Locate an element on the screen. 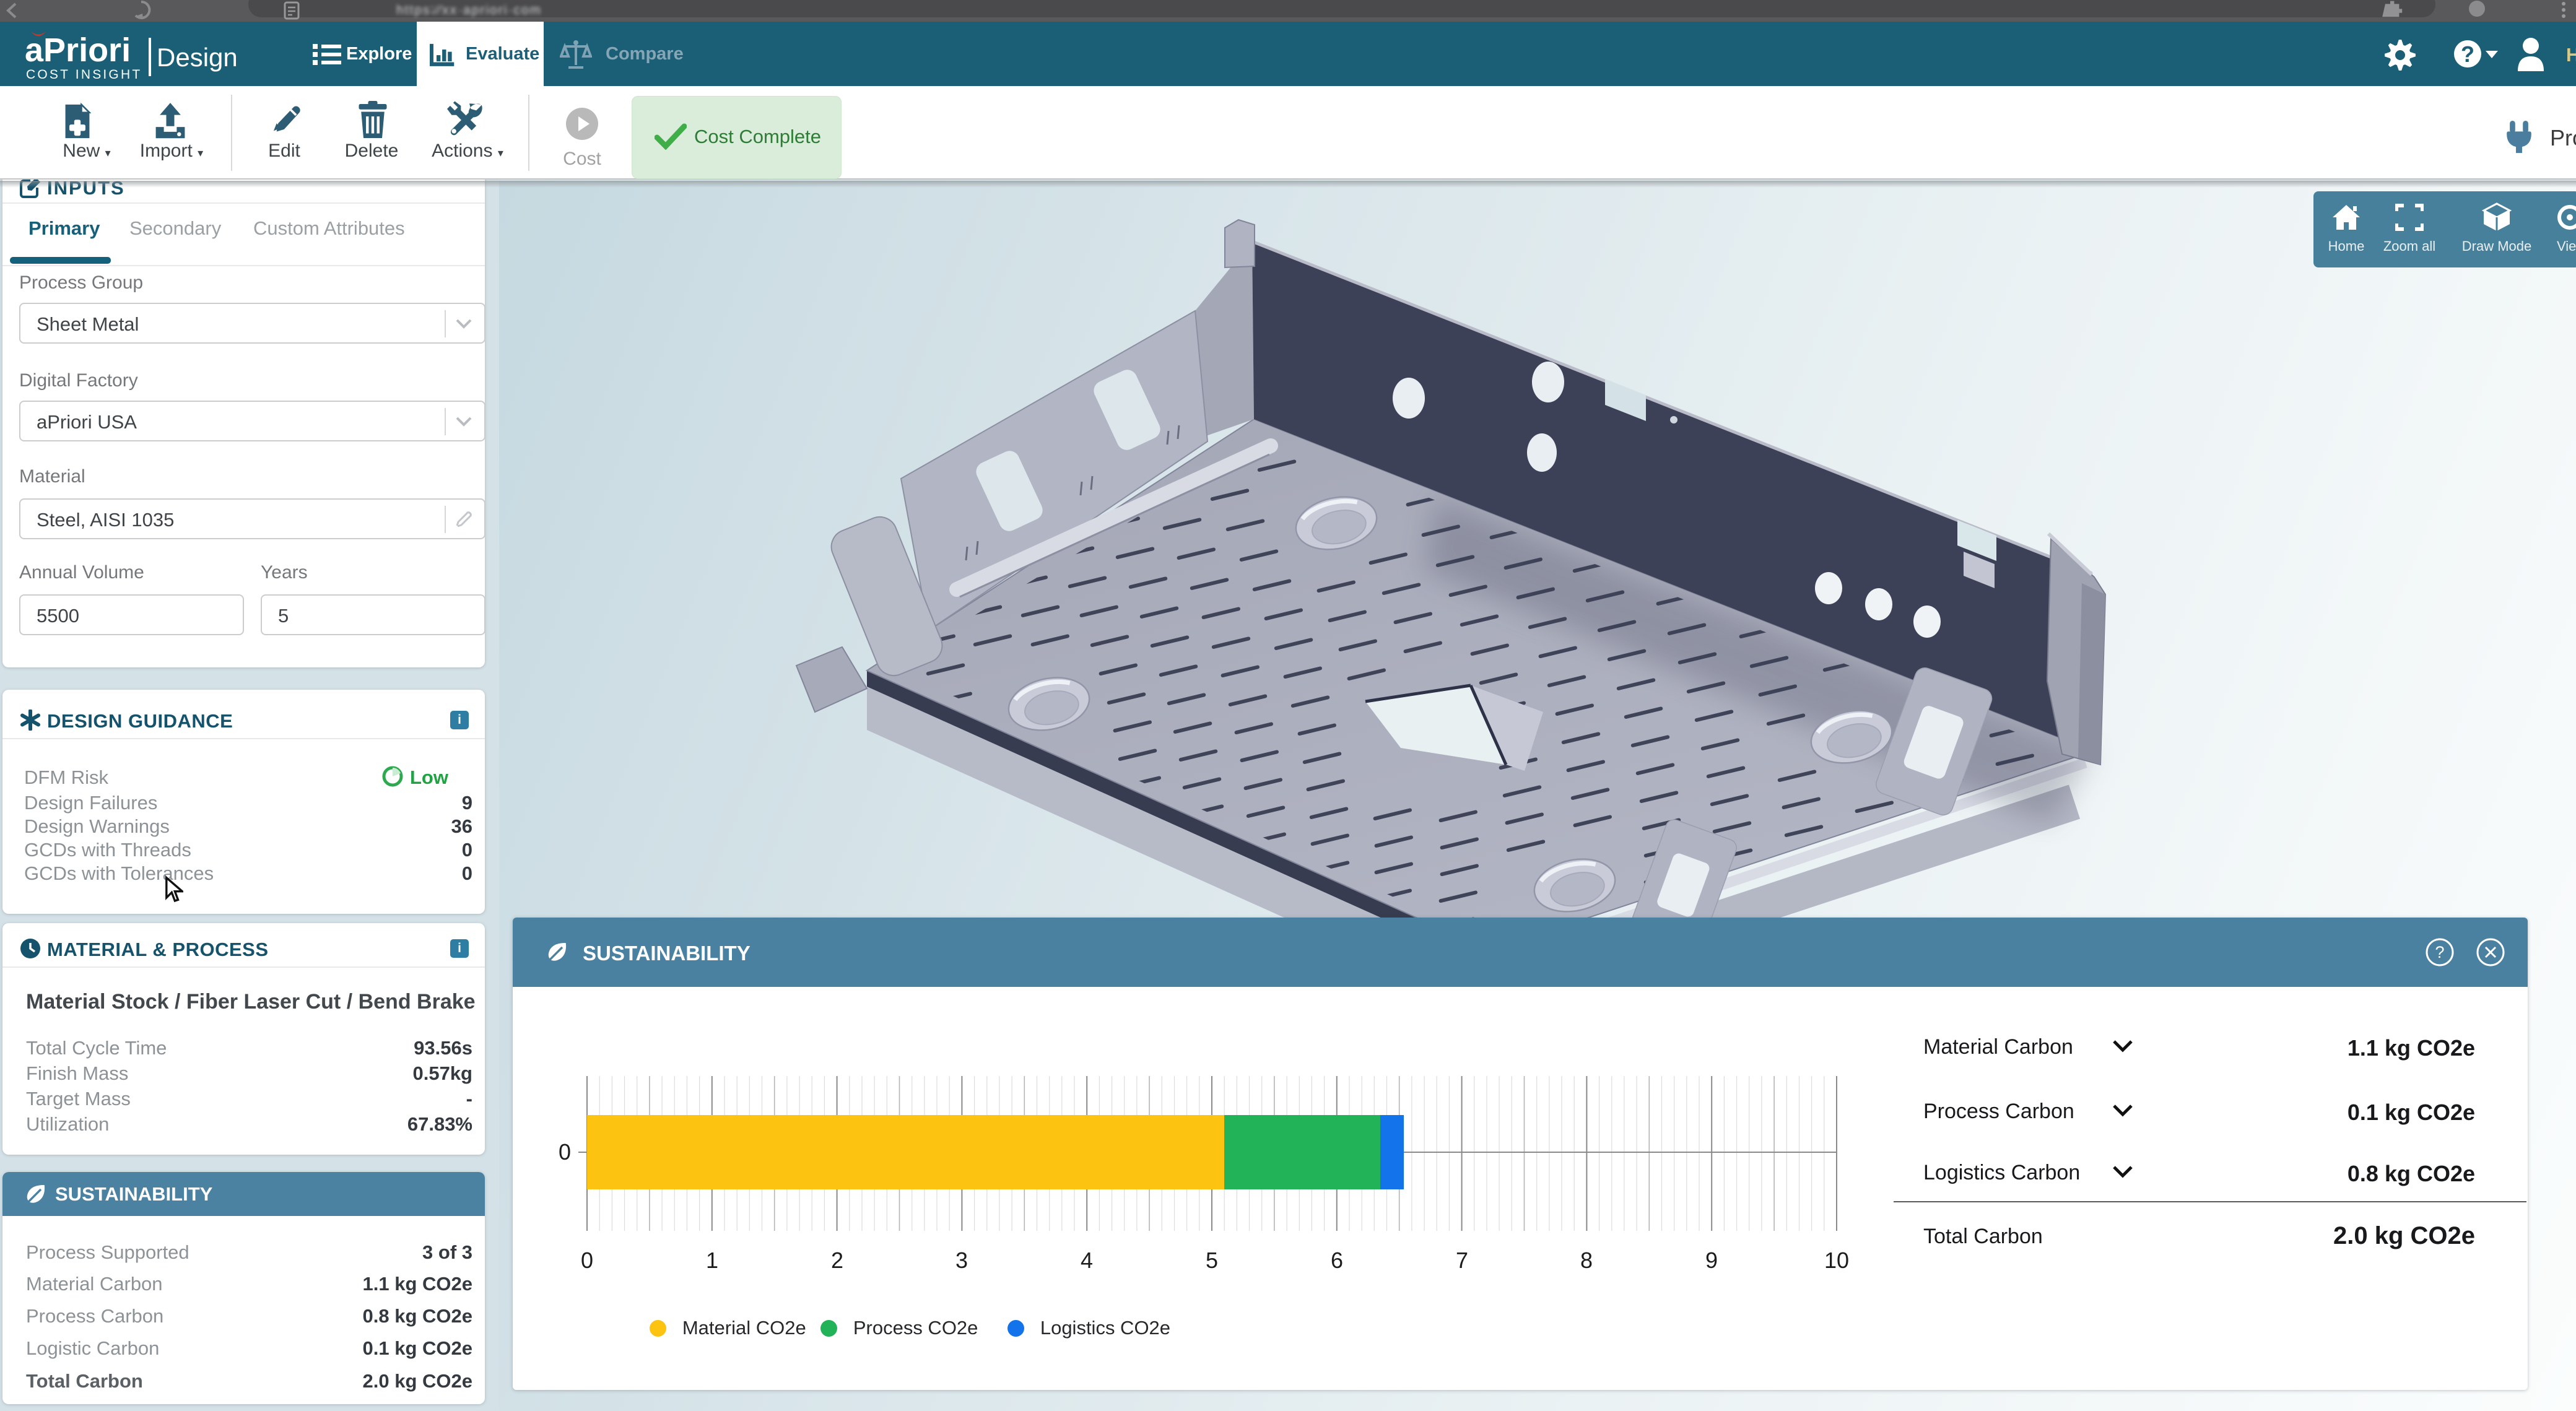 Image resolution: width=2576 pixels, height=1411 pixels. svg-text: 3 is located at coordinates (961, 1260).